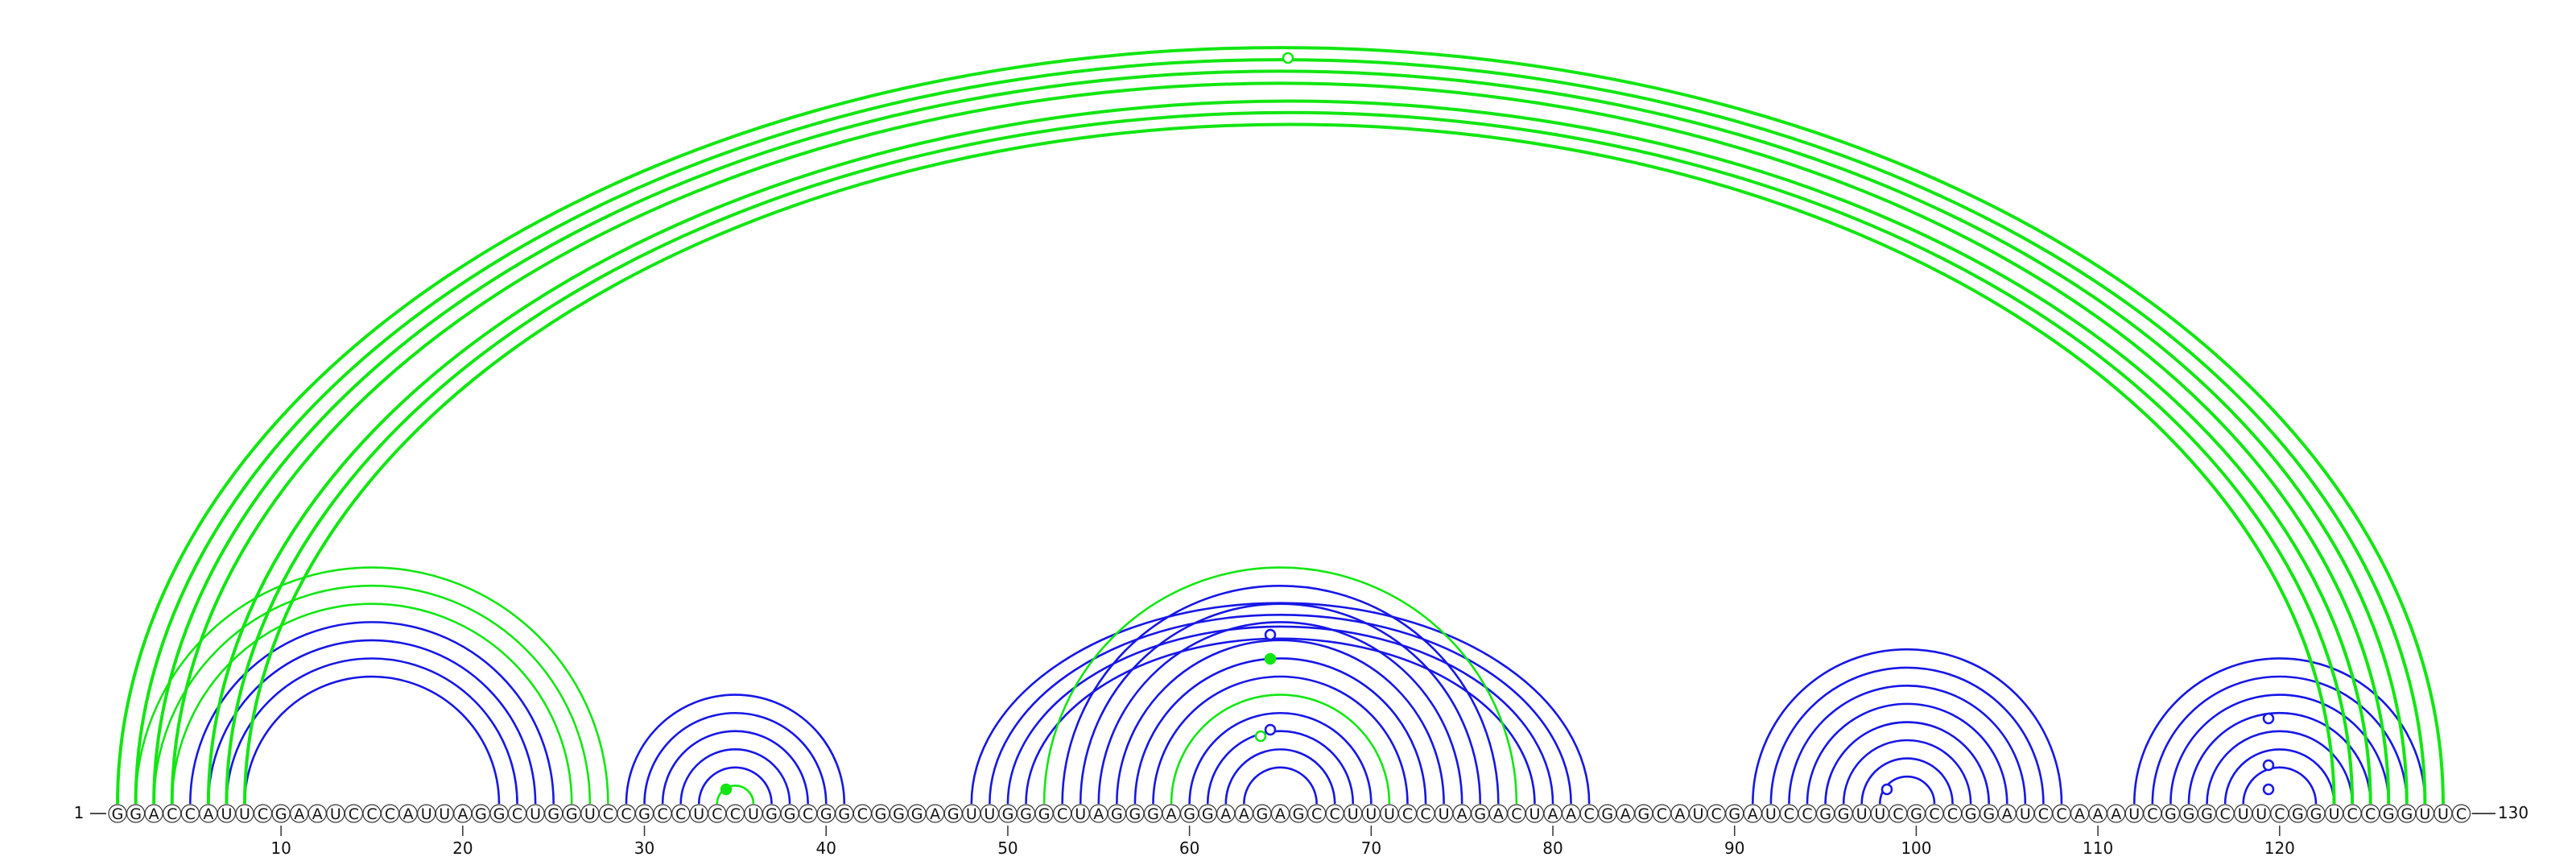 Image resolution: width=2576 pixels, height=857 pixels. I want to click on nucleotide-97: U, so click(1862, 813).